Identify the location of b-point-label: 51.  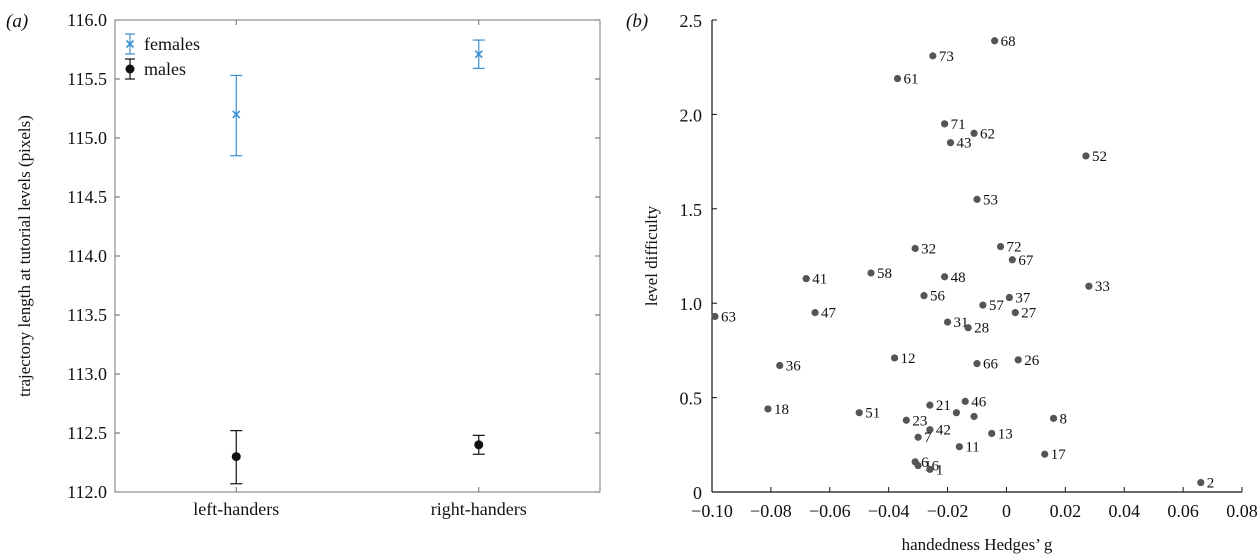
(872, 414).